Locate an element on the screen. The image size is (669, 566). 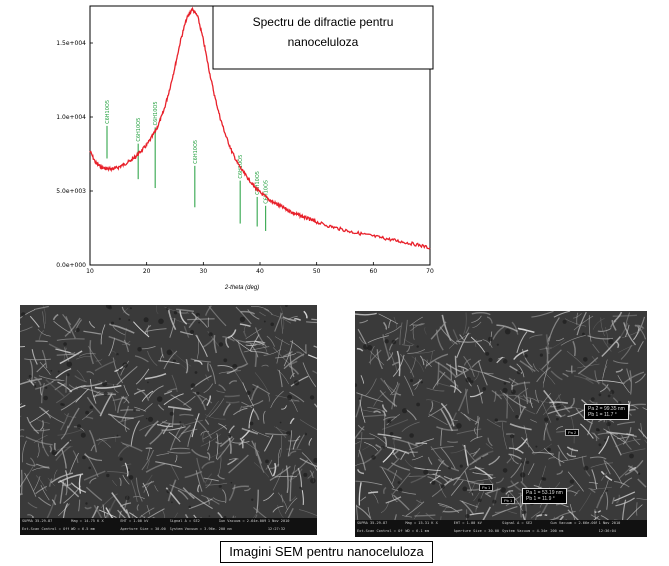
sem-info-text: Gun Vacuum = 2.66e-009 mbar is located at coordinates (573, 523).